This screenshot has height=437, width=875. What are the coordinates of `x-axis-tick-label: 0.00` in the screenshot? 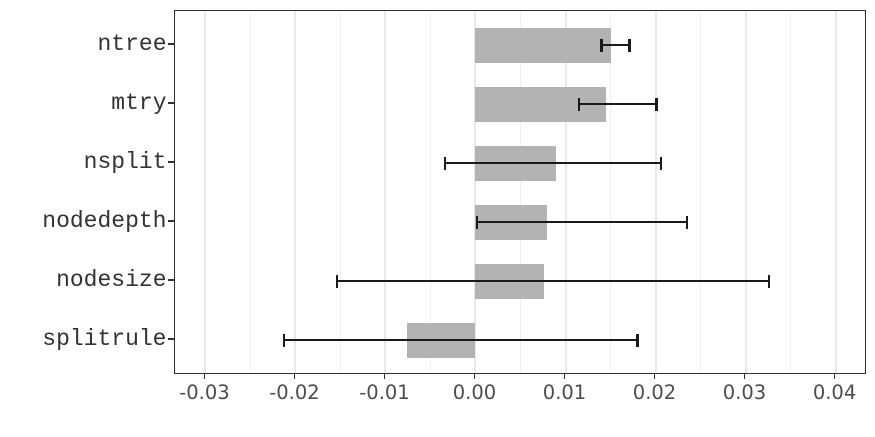 It's located at (474, 392).